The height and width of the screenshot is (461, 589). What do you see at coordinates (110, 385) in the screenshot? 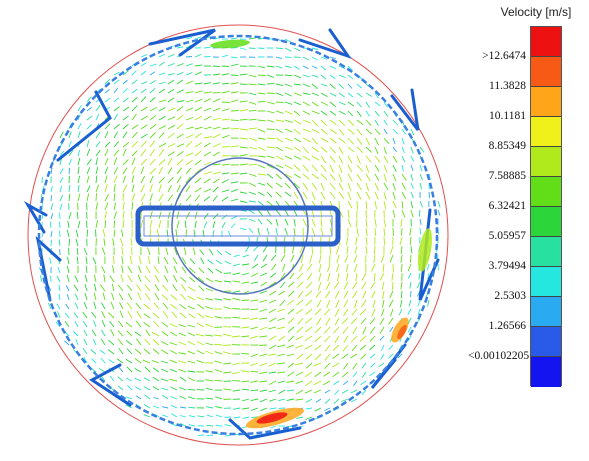
I see `baffle-wall` at bounding box center [110, 385].